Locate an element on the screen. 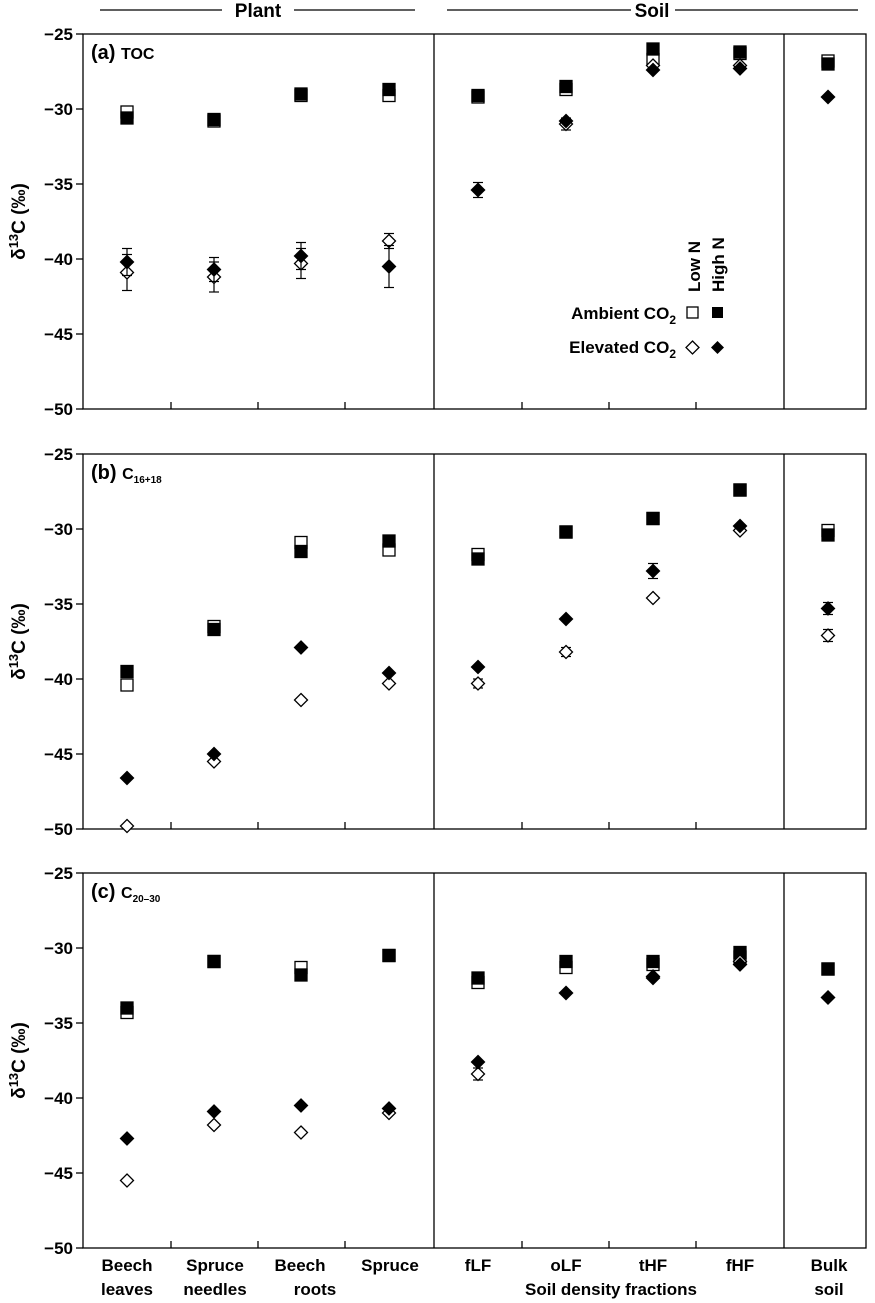 The height and width of the screenshot is (1303, 875). legend-open-square-marker is located at coordinates (692, 312).